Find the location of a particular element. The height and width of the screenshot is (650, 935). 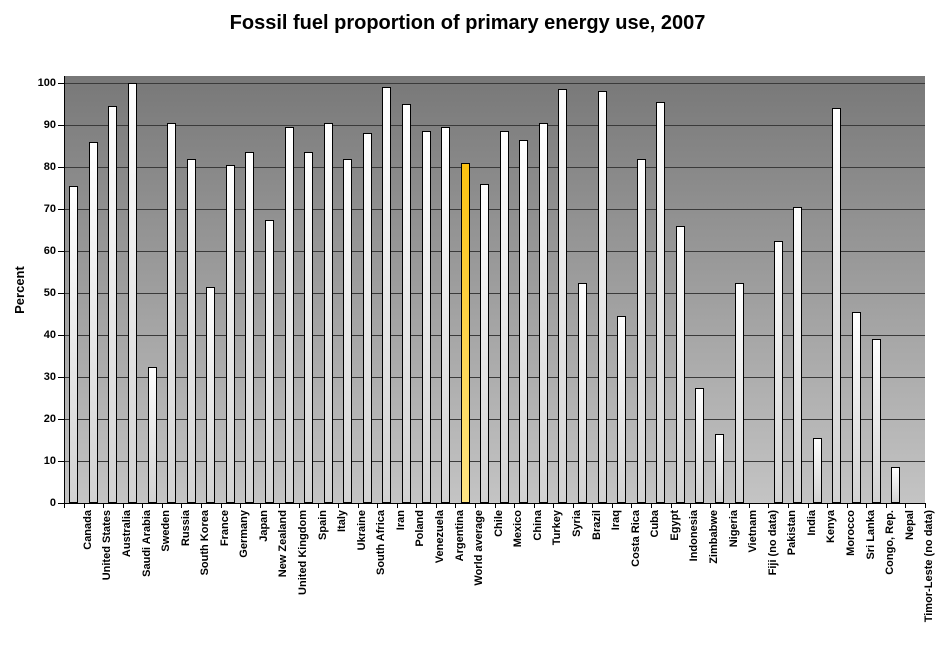

x-tick-label: Nepal is located at coordinates (909, 525).